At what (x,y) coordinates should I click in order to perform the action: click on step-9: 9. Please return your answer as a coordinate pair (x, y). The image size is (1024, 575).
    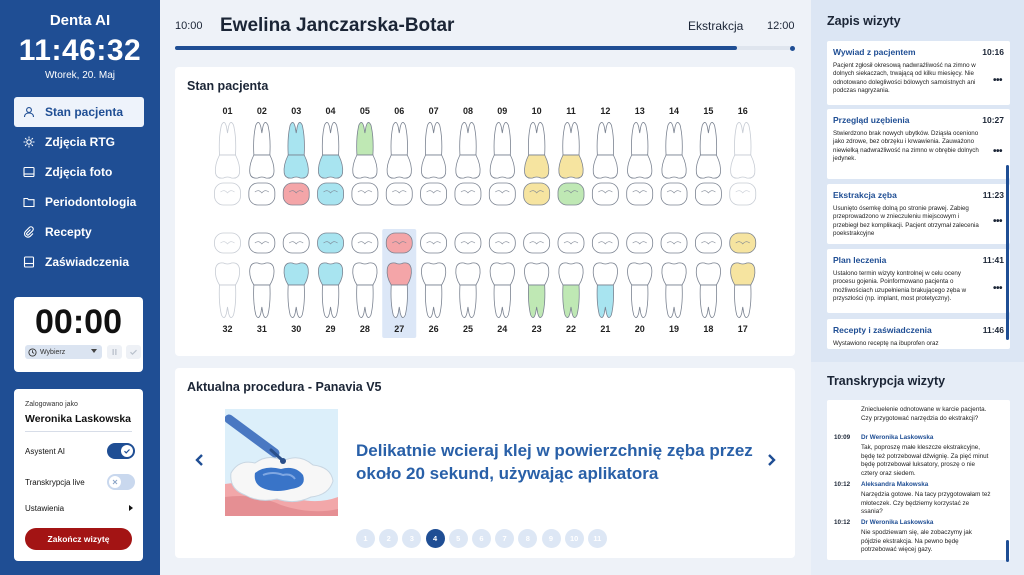
    Looking at the image, I should click on (551, 538).